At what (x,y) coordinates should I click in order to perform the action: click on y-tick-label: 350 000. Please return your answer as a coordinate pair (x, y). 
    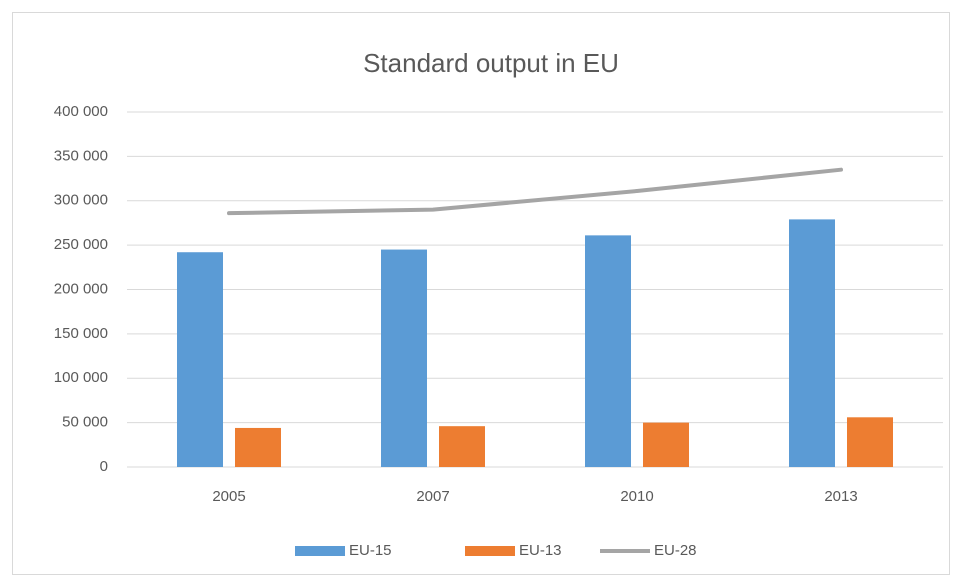
    Looking at the image, I should click on (81, 155).